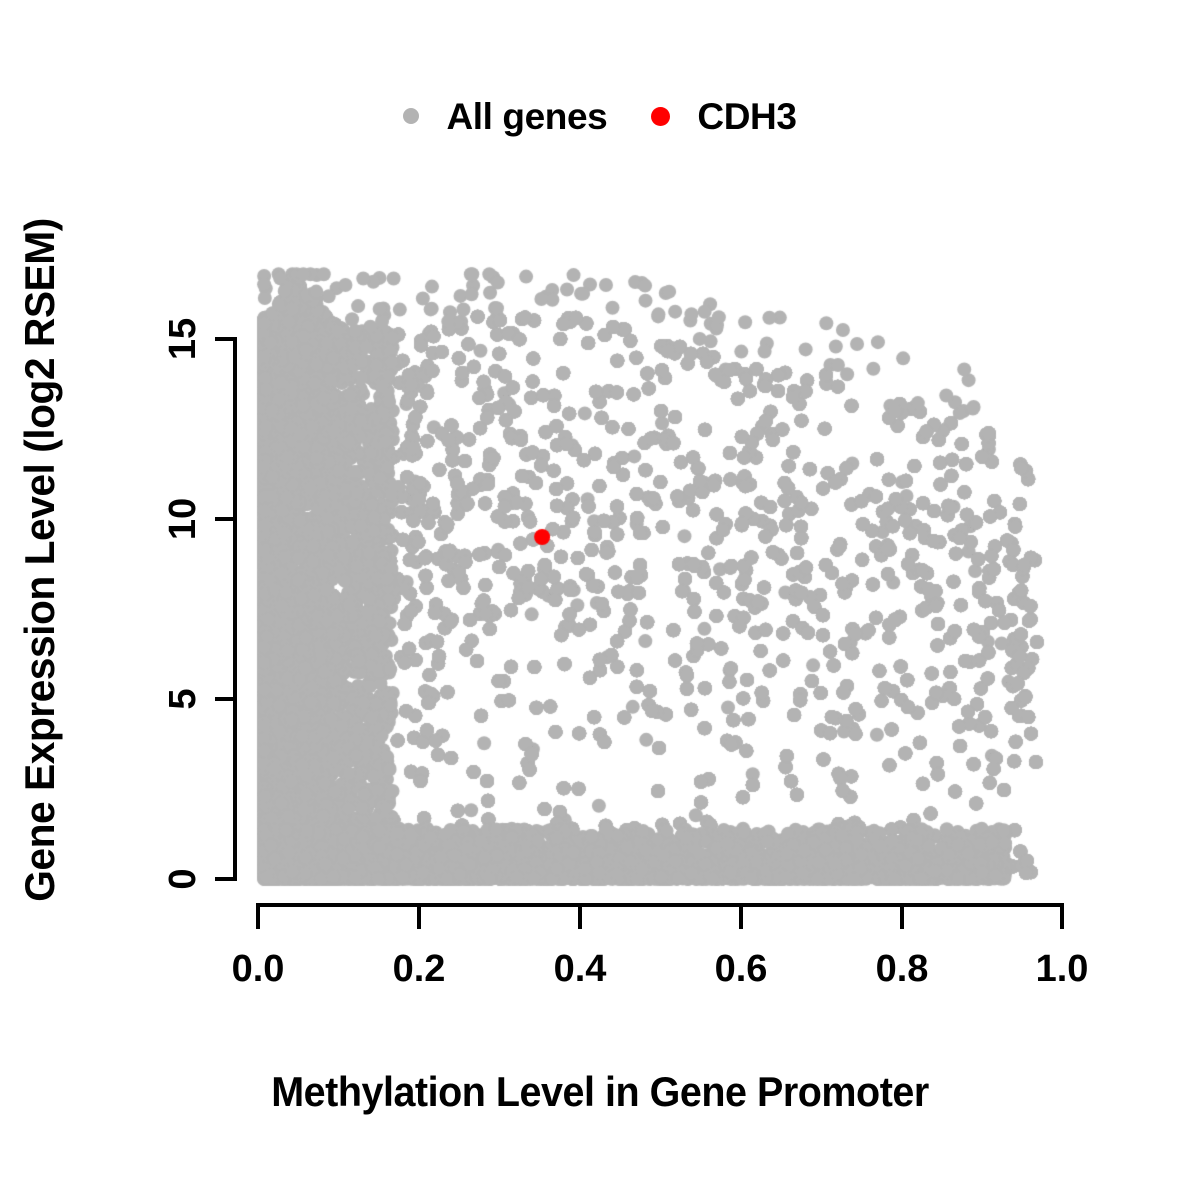  Describe the element at coordinates (600, 1091) in the screenshot. I see `x-axis-title: Methylation Level in Gene Promoter` at that location.